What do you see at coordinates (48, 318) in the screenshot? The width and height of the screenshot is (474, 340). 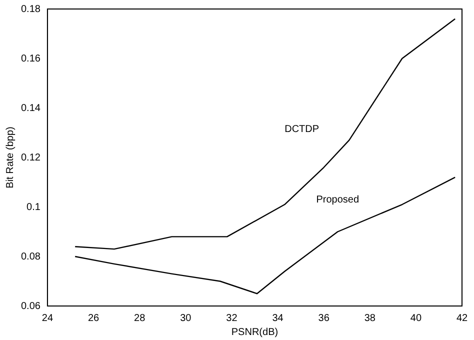 I see `x-tick-label: 24` at bounding box center [48, 318].